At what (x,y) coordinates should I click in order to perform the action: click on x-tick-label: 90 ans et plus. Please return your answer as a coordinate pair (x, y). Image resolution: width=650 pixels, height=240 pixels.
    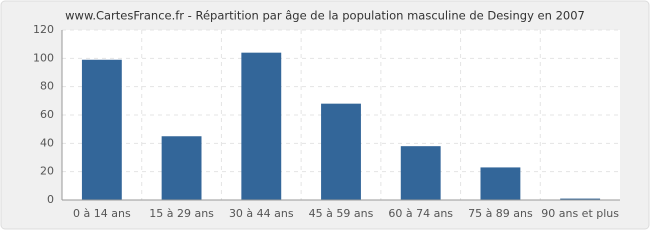
    Looking at the image, I should click on (580, 213).